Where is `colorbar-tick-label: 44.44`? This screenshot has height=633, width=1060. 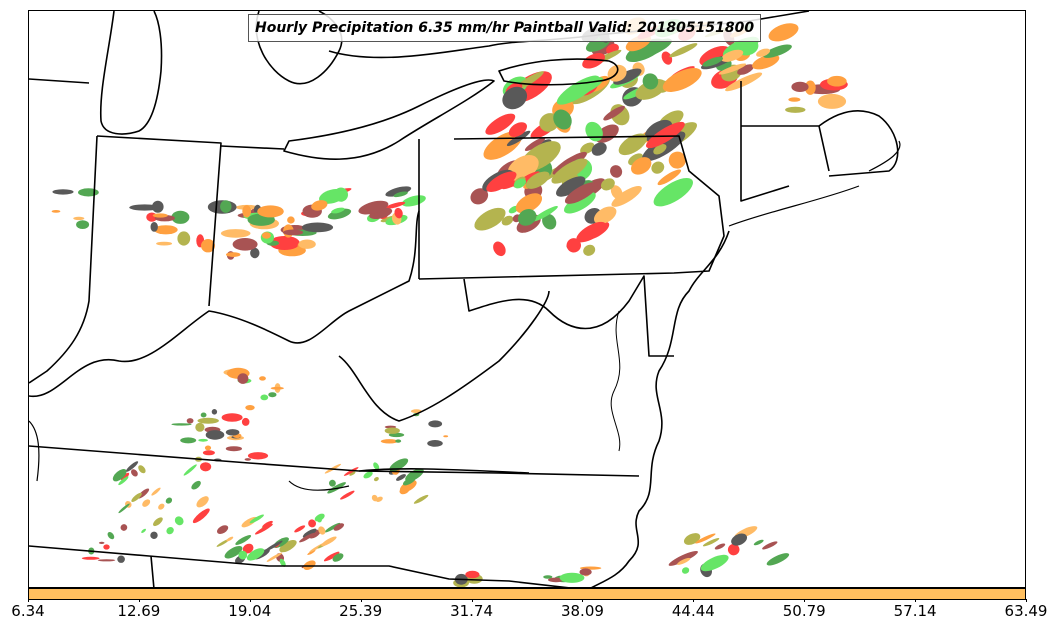
colorbar-tick-label: 44.44 is located at coordinates (693, 611).